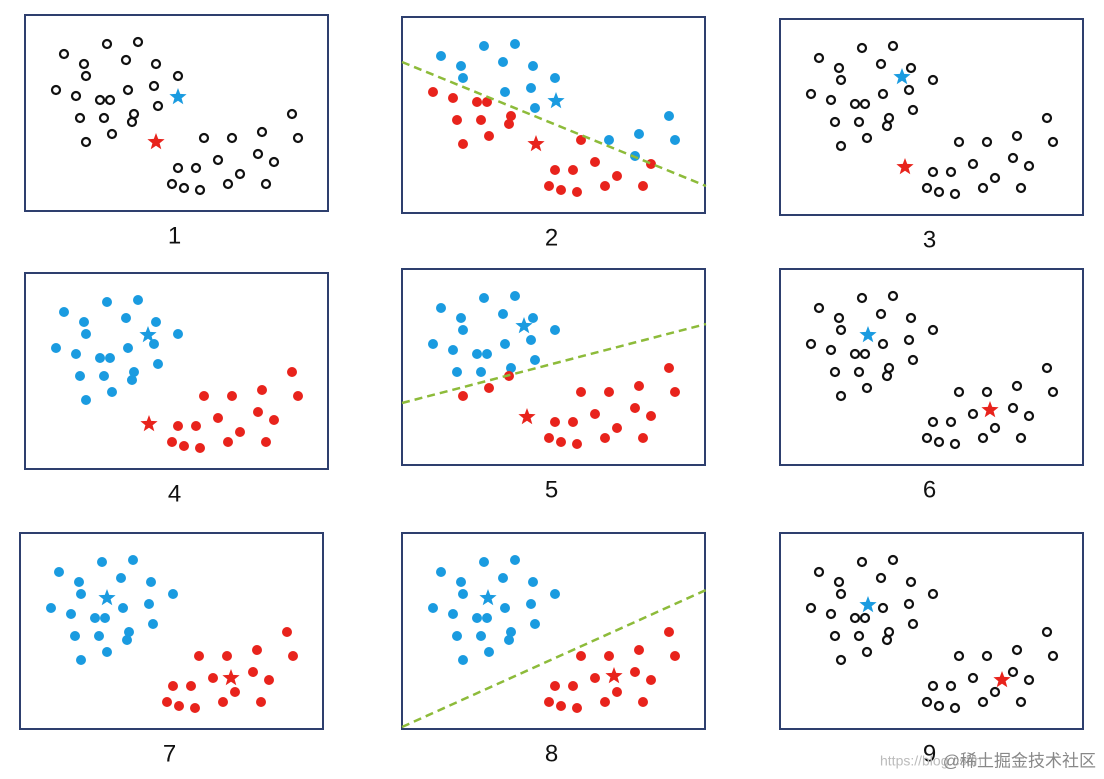 This screenshot has height=779, width=1104. What do you see at coordinates (551, 237) in the screenshot?
I see `panel-label: 2` at bounding box center [551, 237].